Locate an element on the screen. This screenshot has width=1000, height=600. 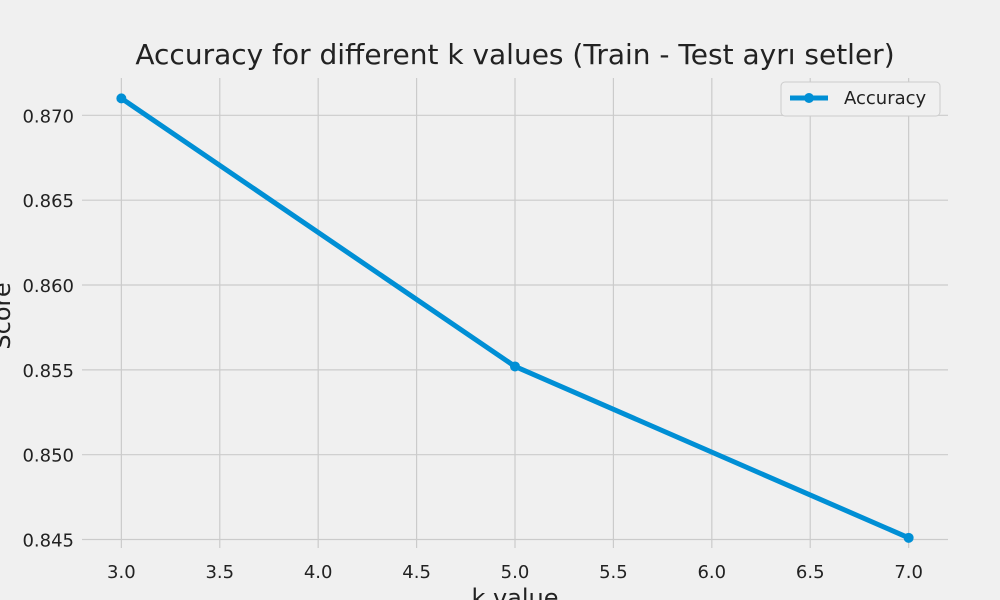
legend-label: Accuracy is located at coordinates (885, 98).